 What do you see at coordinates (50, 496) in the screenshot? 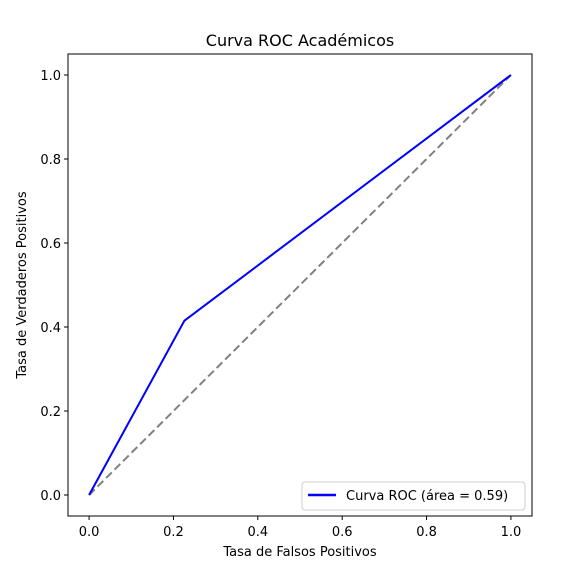
I see `y-tick-label: 0.0` at bounding box center [50, 496].